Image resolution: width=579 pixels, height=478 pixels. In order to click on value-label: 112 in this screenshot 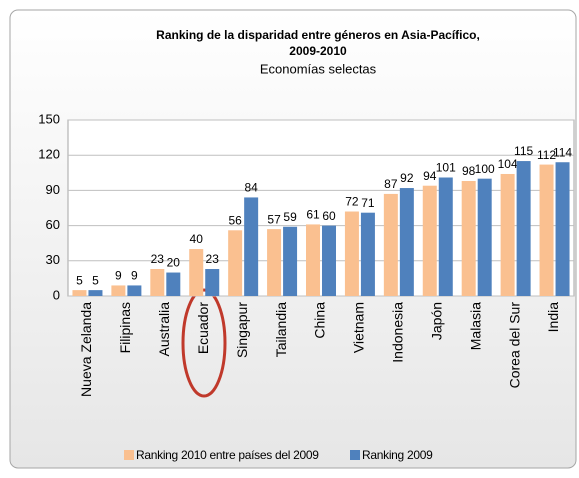, I will do `click(546, 155)`.